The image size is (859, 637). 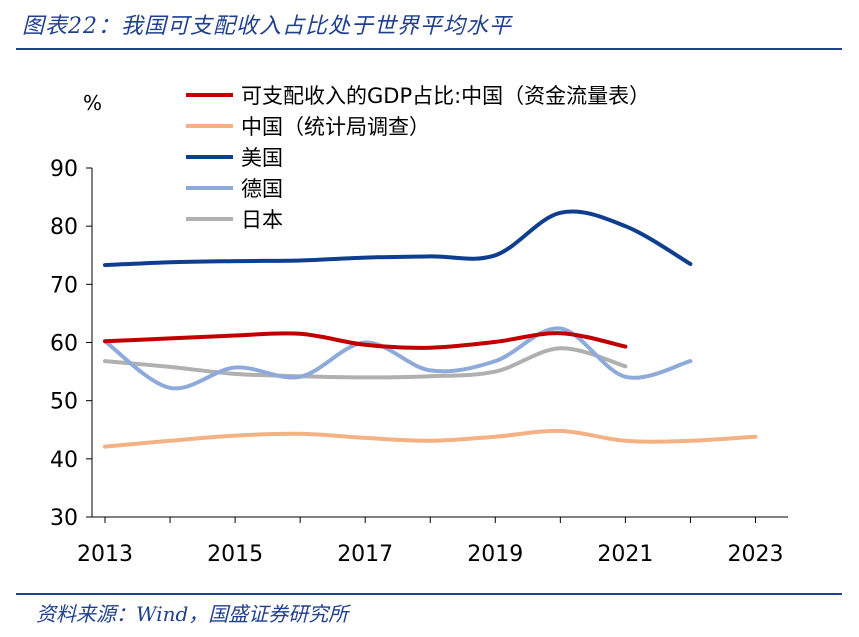 What do you see at coordinates (64, 402) in the screenshot?
I see `y-tick-label: 50` at bounding box center [64, 402].